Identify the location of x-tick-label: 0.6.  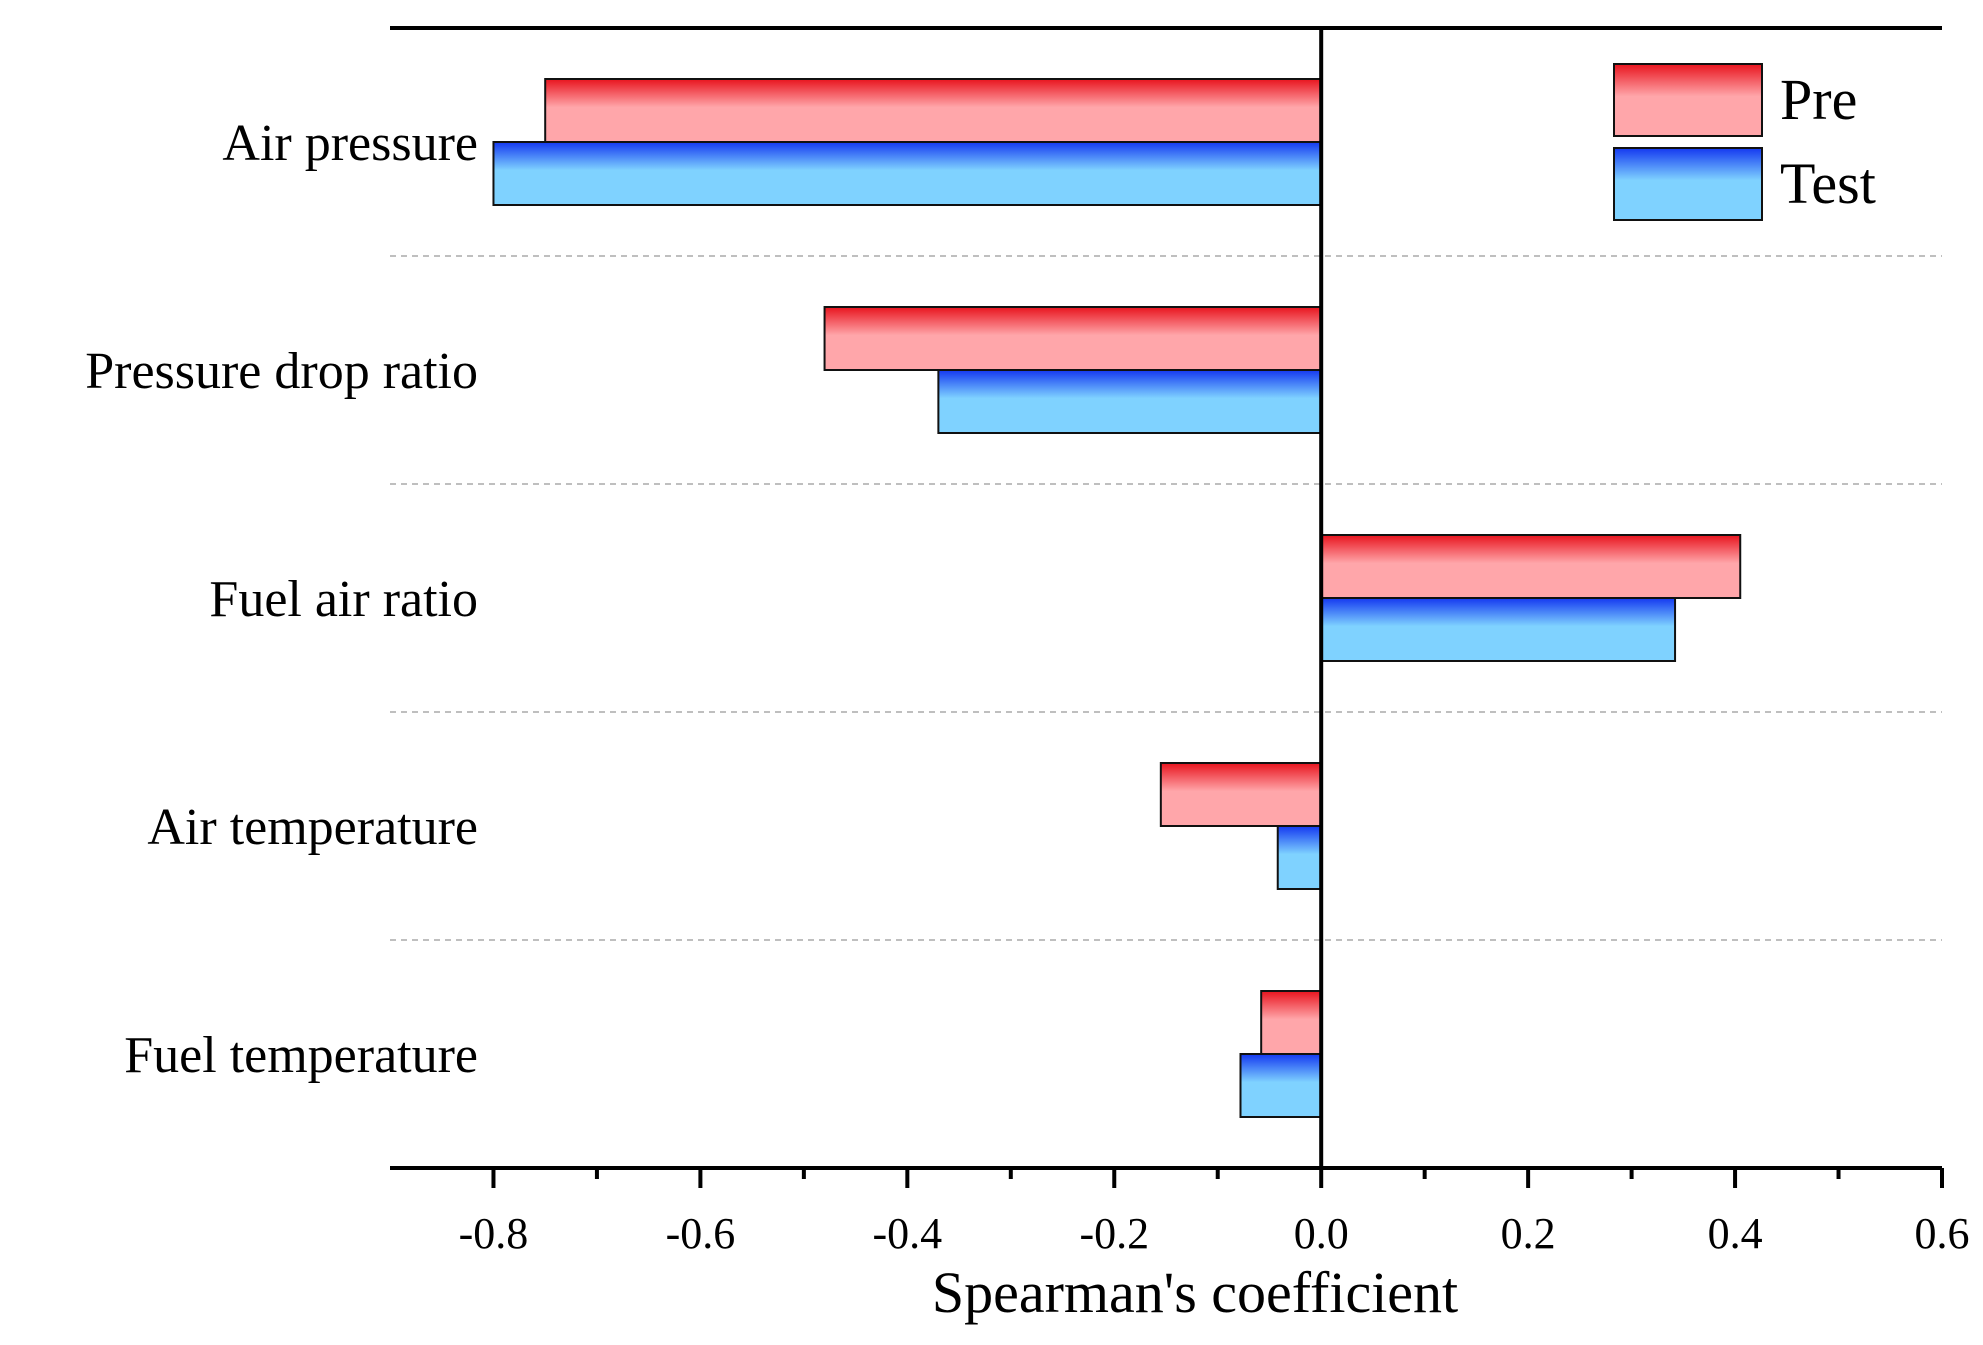
(1942, 1233).